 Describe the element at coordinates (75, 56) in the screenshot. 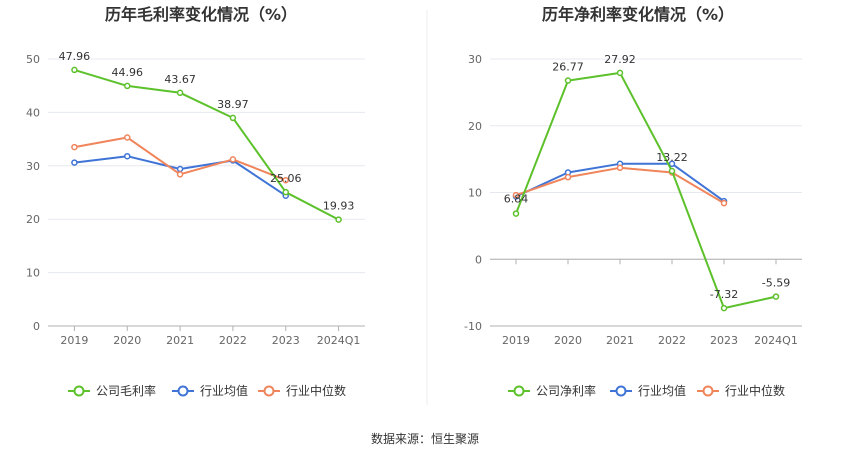

I see `data-label: 47.96` at that location.